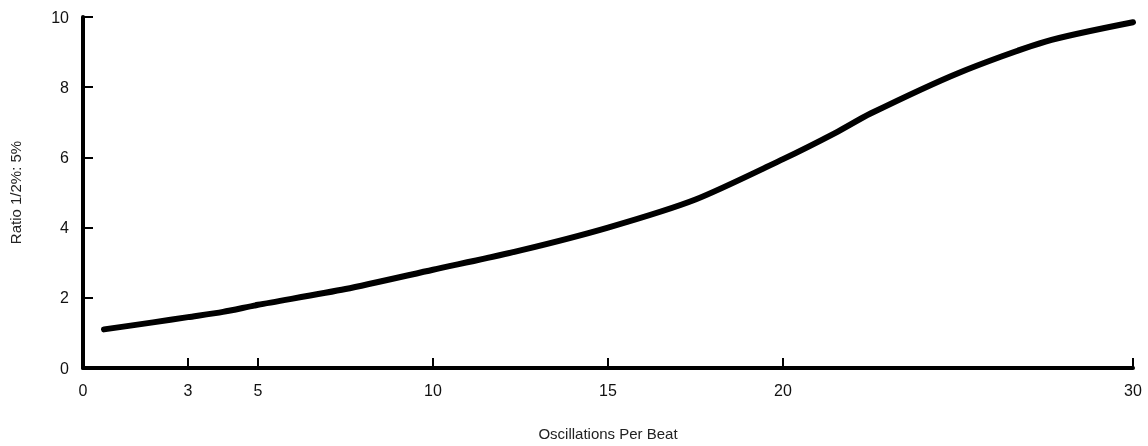  I want to click on y-axis-title: Ratio 1/2%: 5%, so click(15, 192).